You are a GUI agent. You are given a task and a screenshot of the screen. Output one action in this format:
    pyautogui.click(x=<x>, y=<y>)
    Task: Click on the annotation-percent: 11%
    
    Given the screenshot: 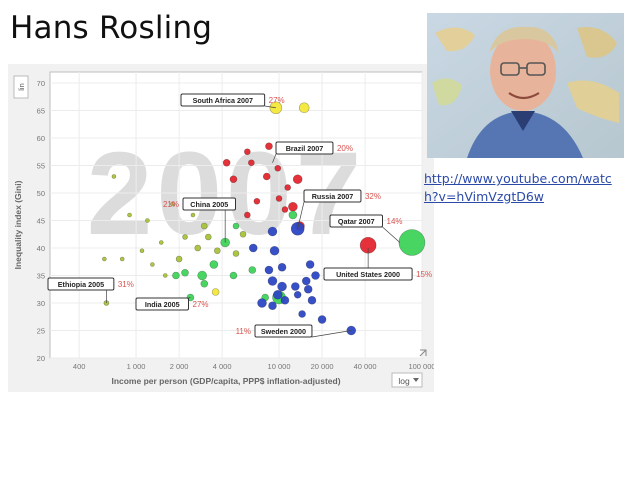 What is the action you would take?
    pyautogui.click(x=243, y=331)
    